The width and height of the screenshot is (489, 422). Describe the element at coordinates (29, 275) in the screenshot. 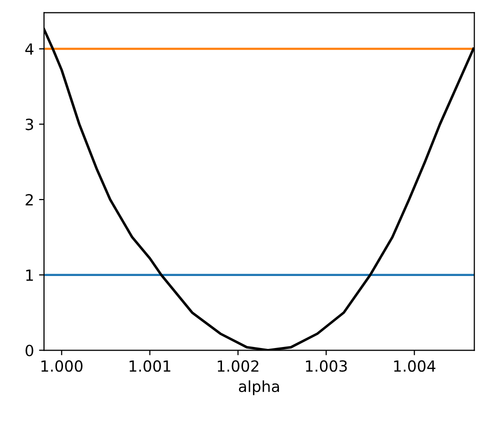

I see `y-tick-label: 1` at that location.